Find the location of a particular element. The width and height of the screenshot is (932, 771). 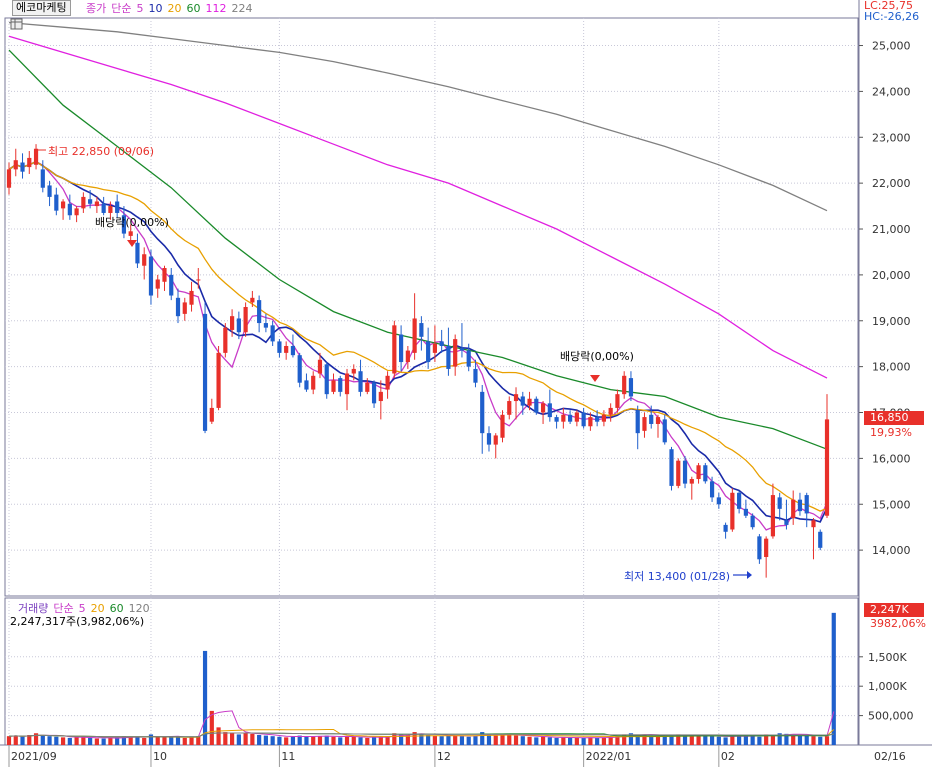

price-tick-label: 19,000 is located at coordinates (891, 321).